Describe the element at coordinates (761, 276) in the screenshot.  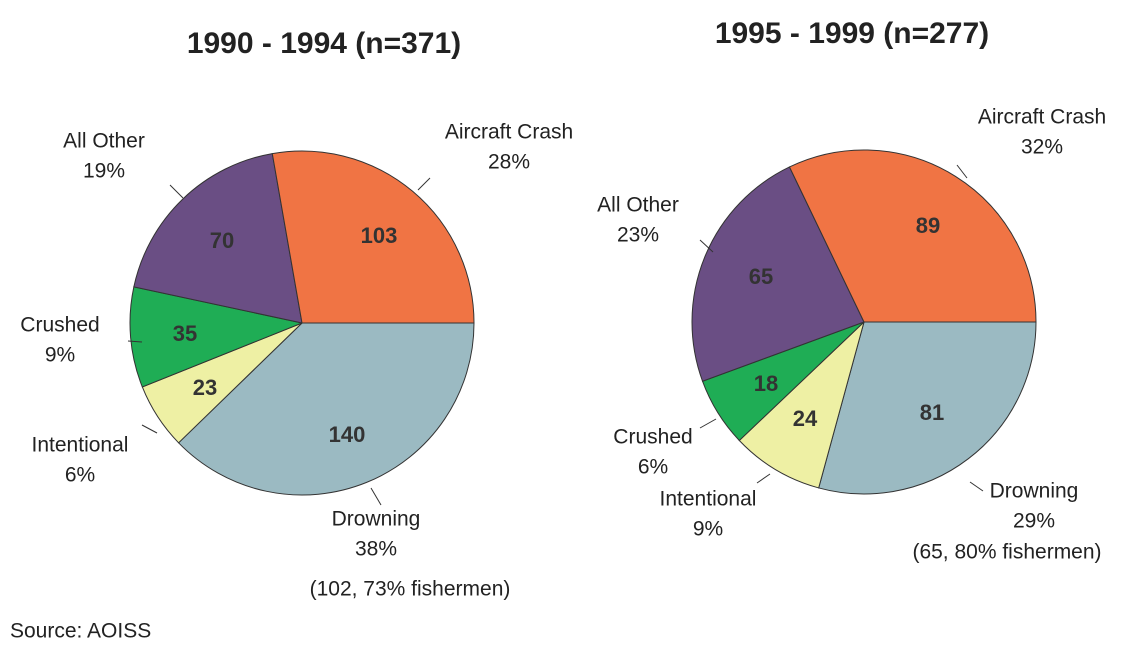
I see `slice-value: 65` at that location.